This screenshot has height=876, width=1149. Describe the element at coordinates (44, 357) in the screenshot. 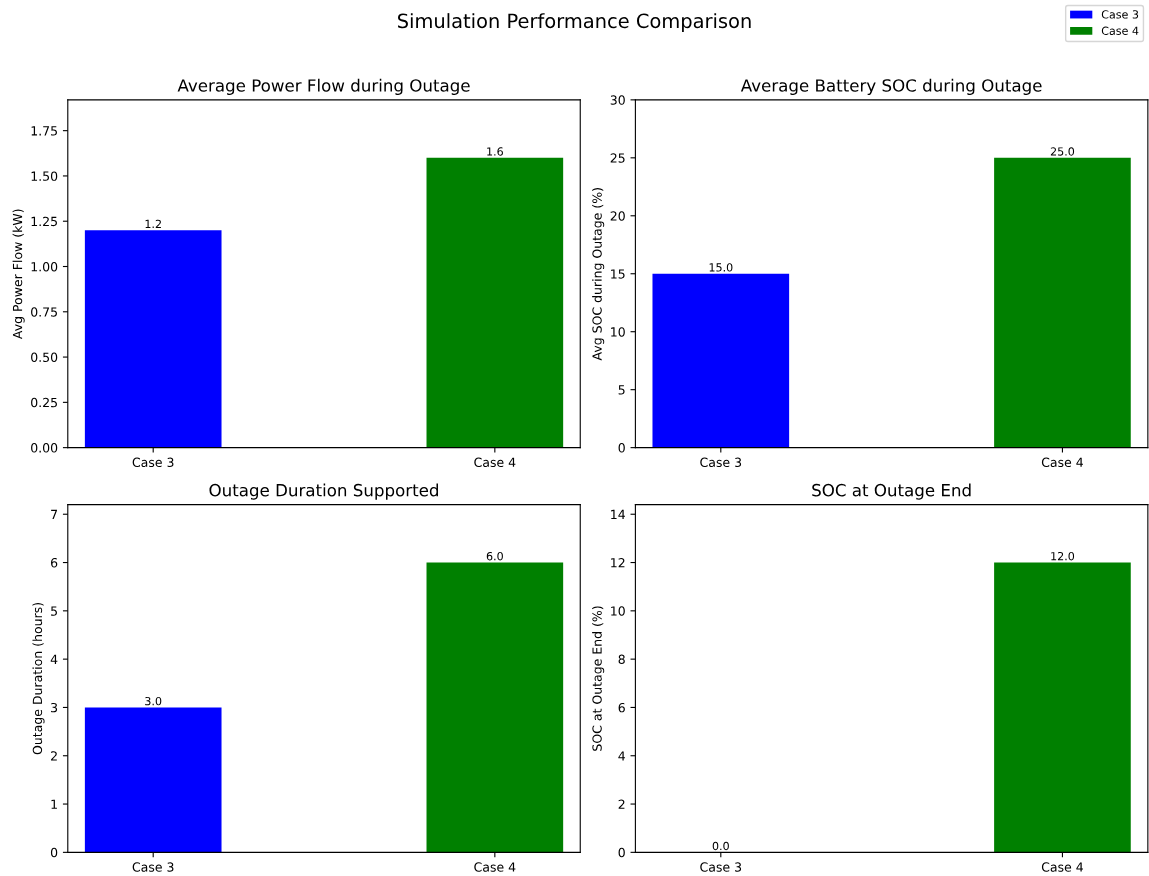

I see `y-tick-label: 0.50` at that location.